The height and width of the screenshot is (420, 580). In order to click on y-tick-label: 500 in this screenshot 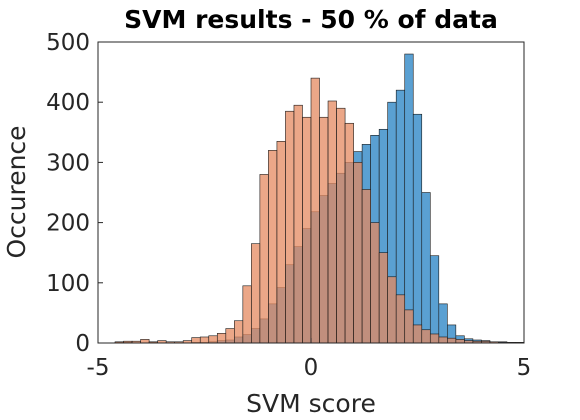, I will do `click(68, 43)`.